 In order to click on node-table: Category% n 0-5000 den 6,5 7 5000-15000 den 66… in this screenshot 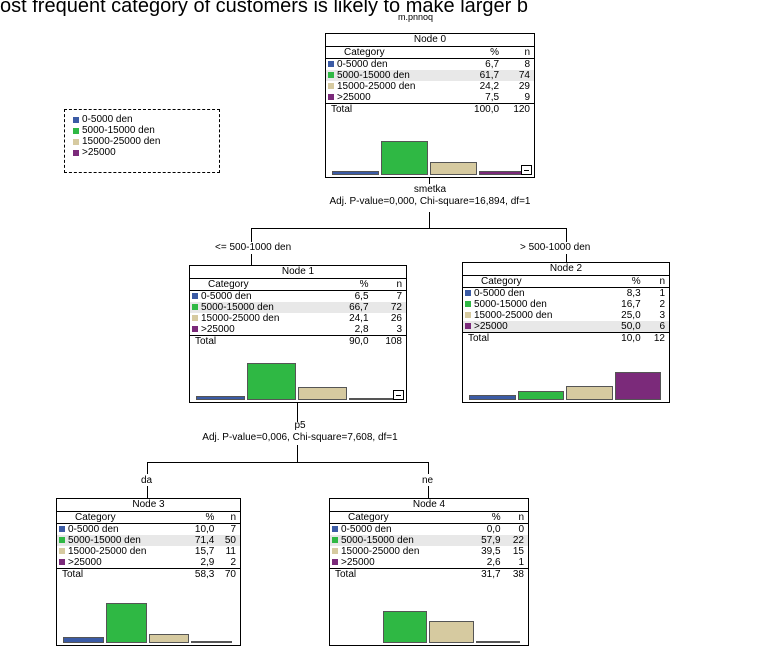, I will do `click(298, 313)`.